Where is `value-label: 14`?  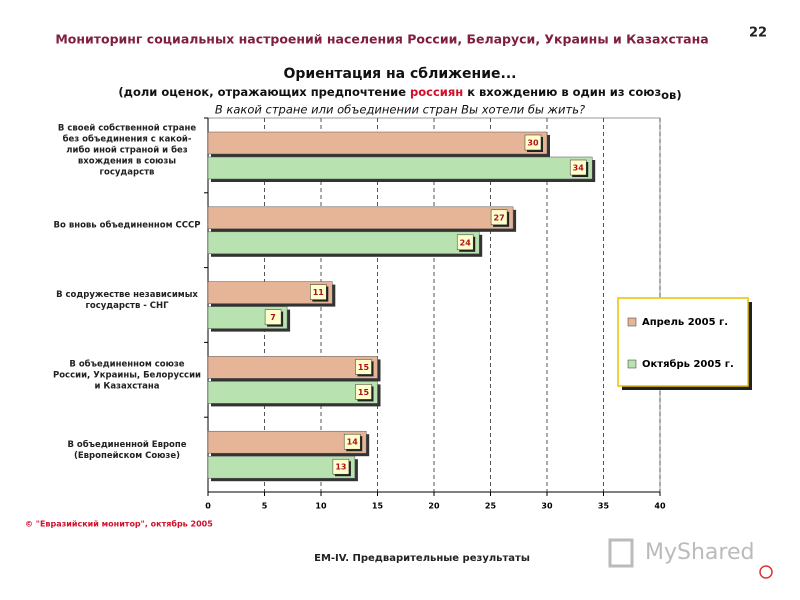
value-label: 14 is located at coordinates (353, 442).